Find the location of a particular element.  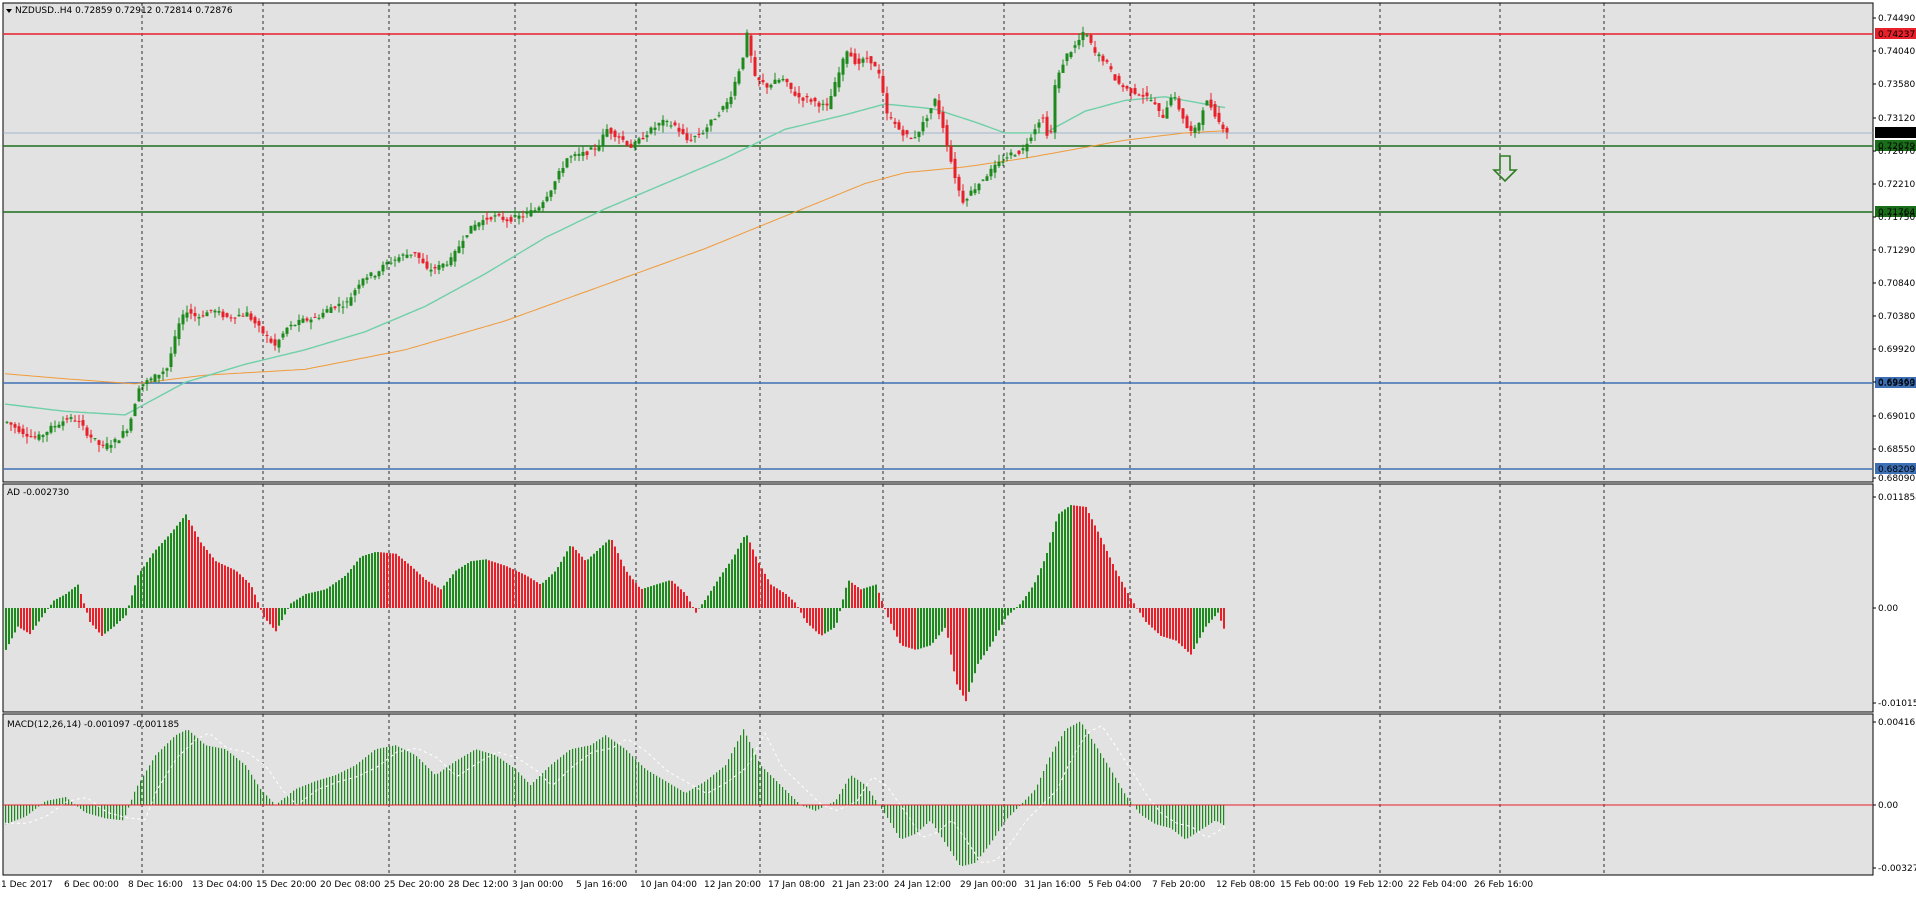

symbol-dropdown-icon is located at coordinates (9, 11).